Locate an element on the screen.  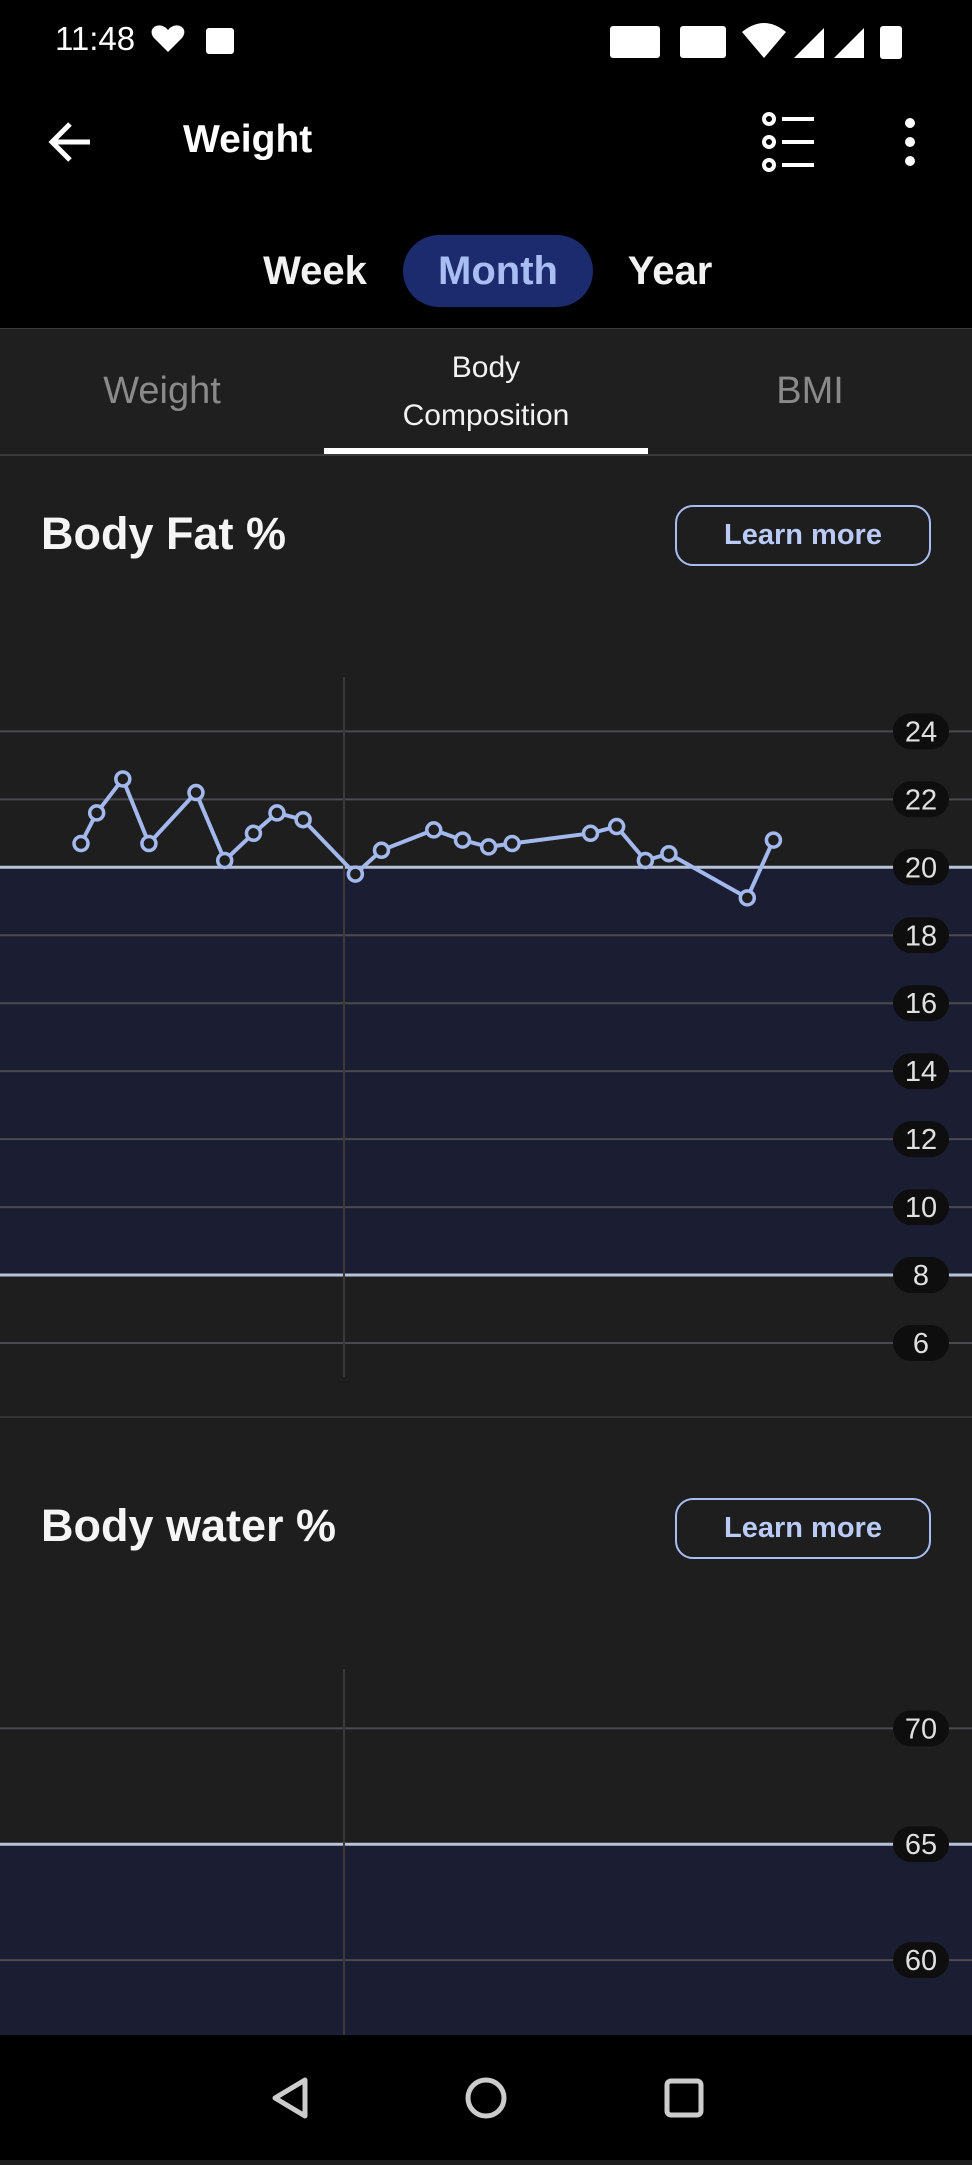
metric-tab-label: Body Composition is located at coordinates (486, 391).